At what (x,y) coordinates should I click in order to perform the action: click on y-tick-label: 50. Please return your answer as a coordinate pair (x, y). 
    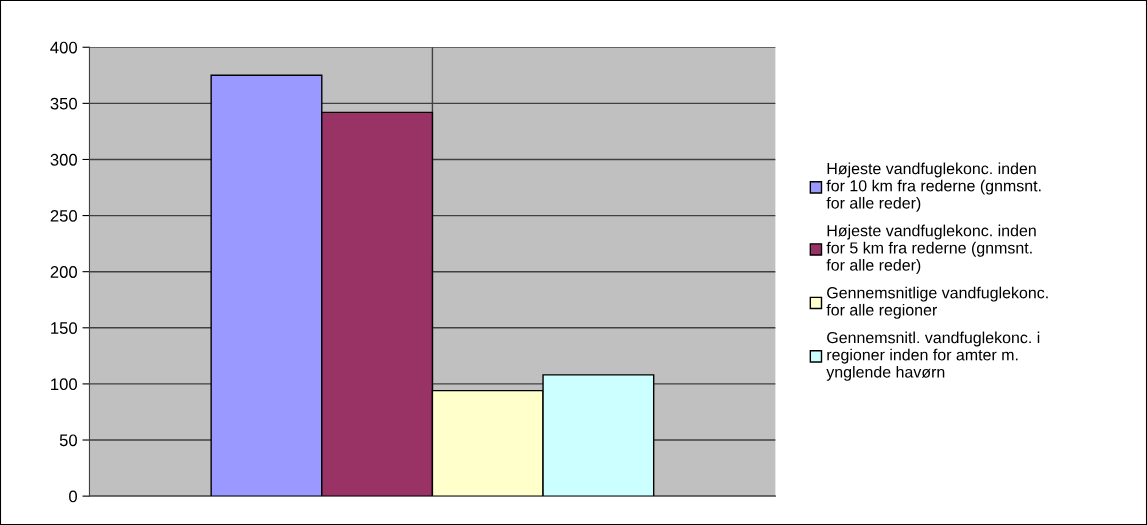
    Looking at the image, I should click on (68, 440).